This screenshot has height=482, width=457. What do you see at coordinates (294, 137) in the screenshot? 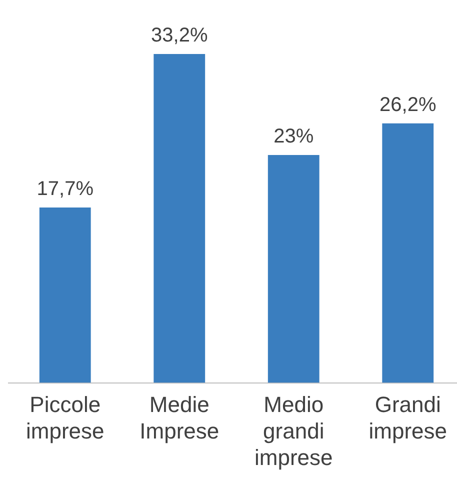
I see `data-label: 23%` at bounding box center [294, 137].